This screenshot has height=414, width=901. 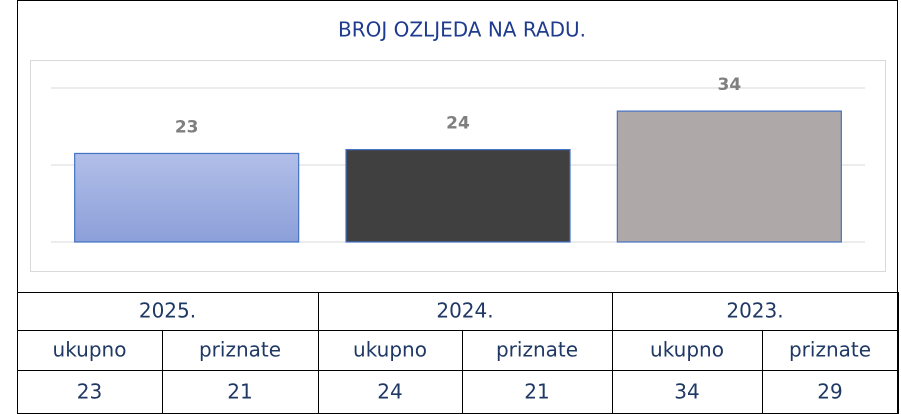 I want to click on table-value: 24, so click(x=389, y=392).